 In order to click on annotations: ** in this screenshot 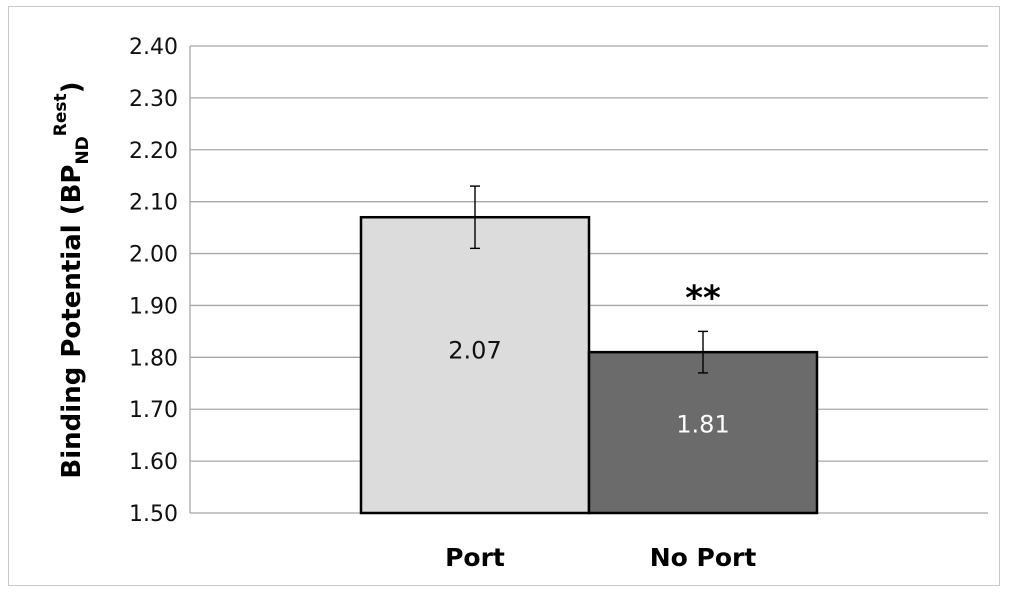, I will do `click(703, 298)`.